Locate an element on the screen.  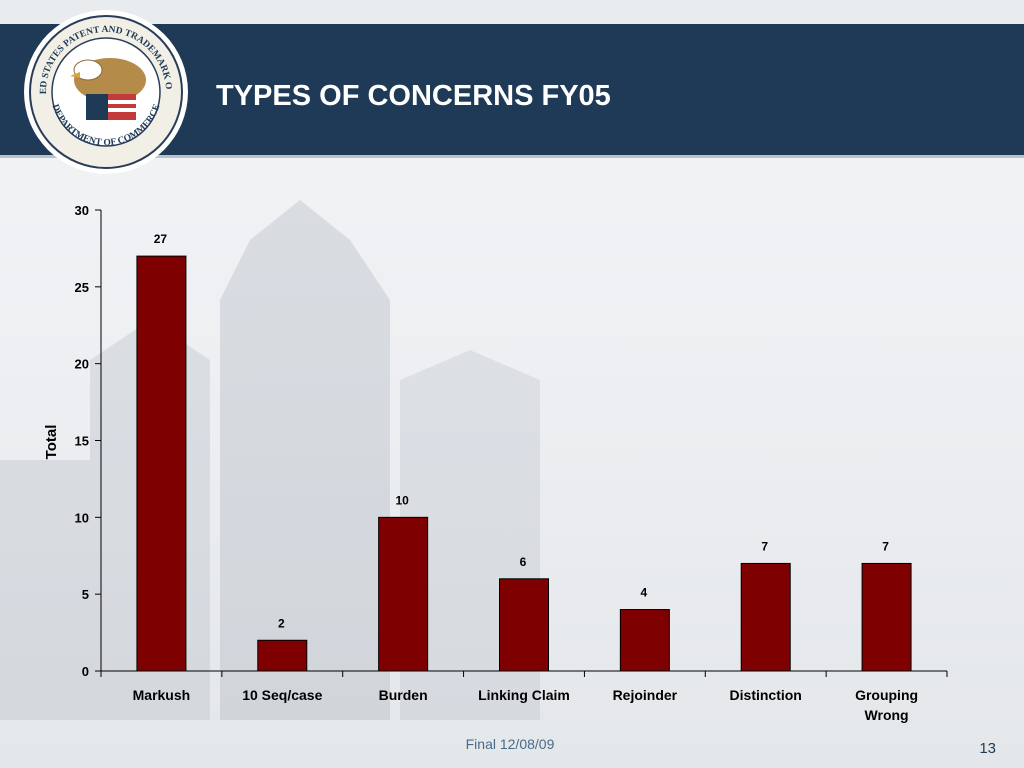
eagle-icon is located at coordinates (108, 89).